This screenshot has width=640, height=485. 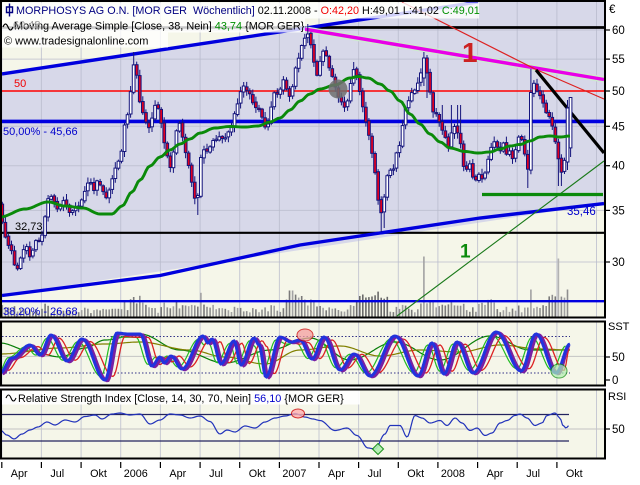 What do you see at coordinates (76, 42) in the screenshot?
I see `svg-text: © www.tradesignalonline.com` at bounding box center [76, 42].